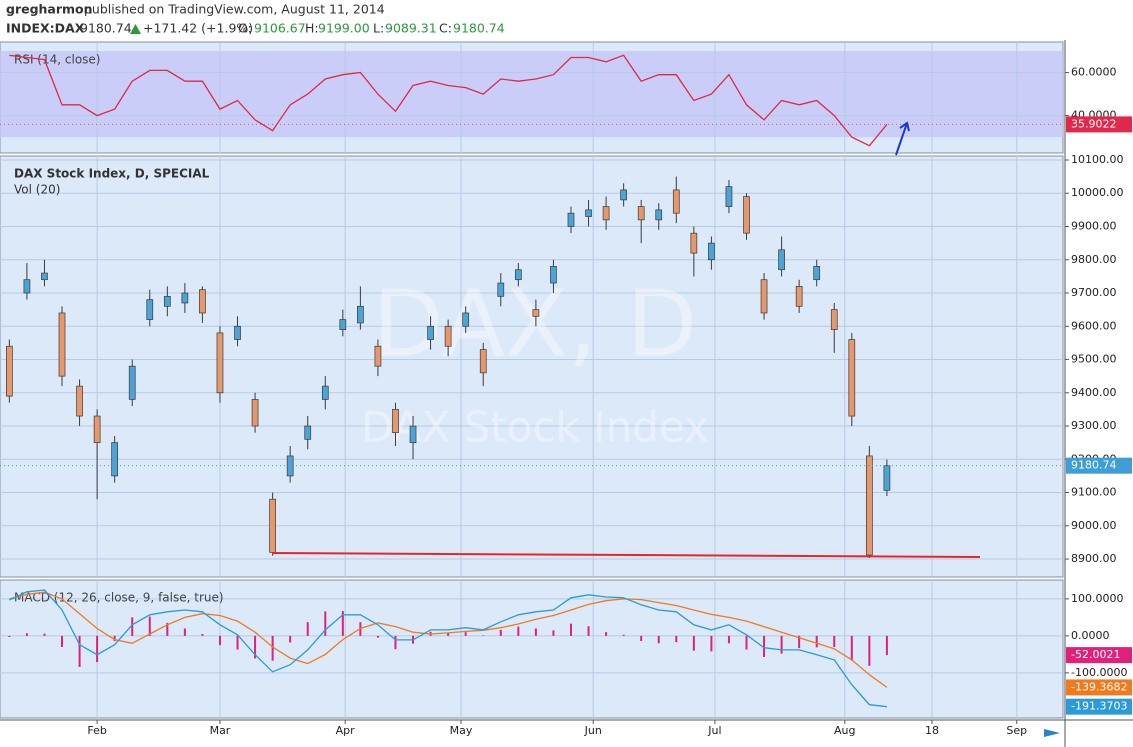 Image resolution: width=1133 pixels, height=747 pixels. What do you see at coordinates (1099, 393) in the screenshot?
I see `axis-background` at bounding box center [1099, 393].